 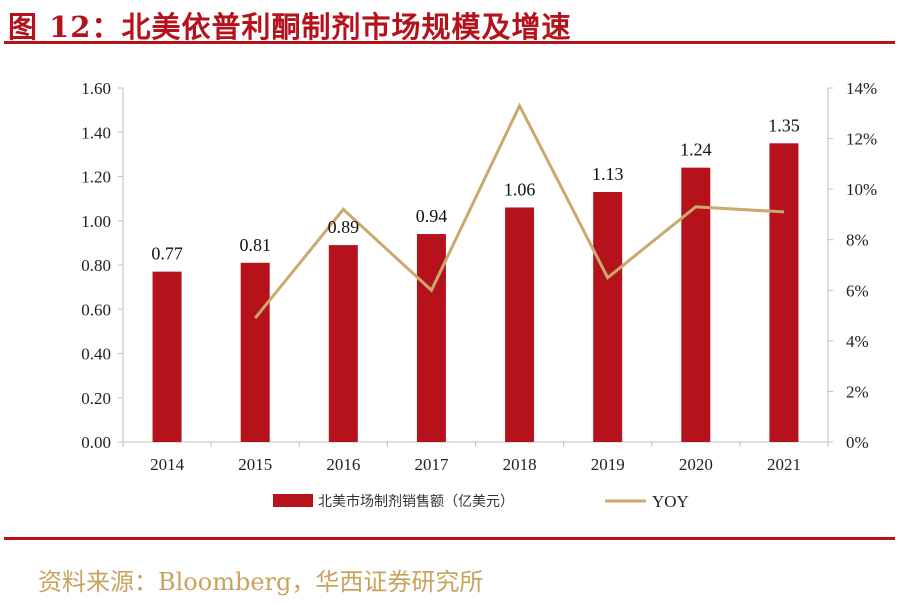 What do you see at coordinates (293, 500) in the screenshot?
I see `legend-swatch-bar` at bounding box center [293, 500].